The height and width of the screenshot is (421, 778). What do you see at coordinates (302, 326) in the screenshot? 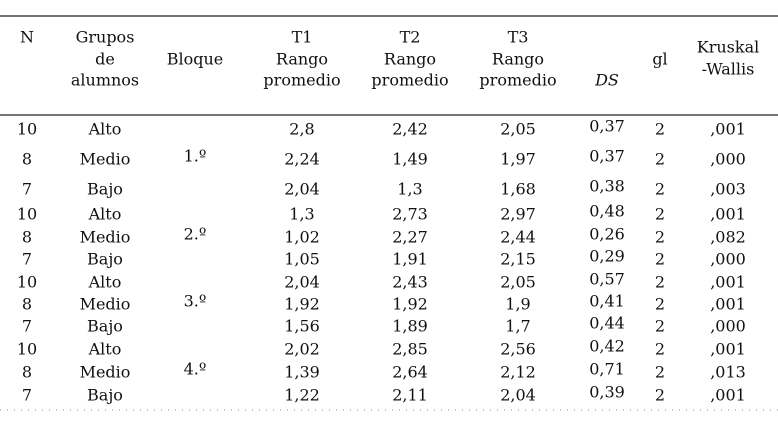
I see `cell: 1,56` at bounding box center [302, 326].